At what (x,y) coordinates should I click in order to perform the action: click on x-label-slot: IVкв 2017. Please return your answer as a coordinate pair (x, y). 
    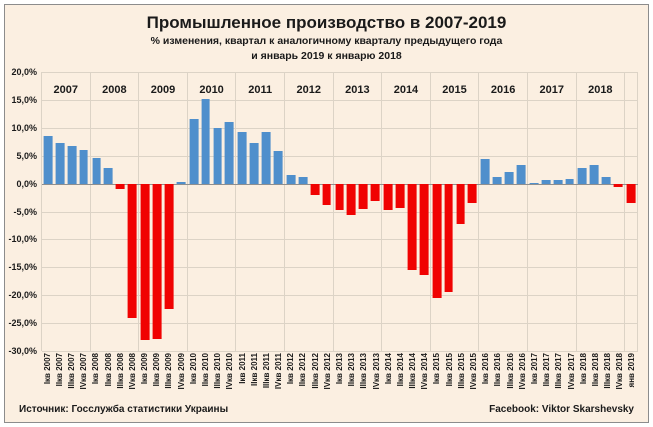
    Looking at the image, I should click on (571, 377).